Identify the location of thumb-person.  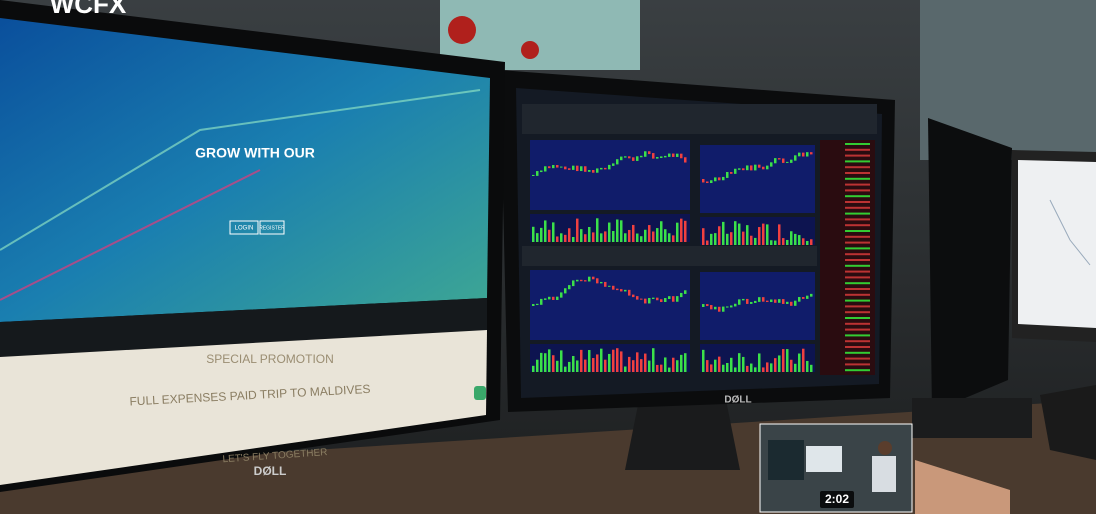
(885, 448).